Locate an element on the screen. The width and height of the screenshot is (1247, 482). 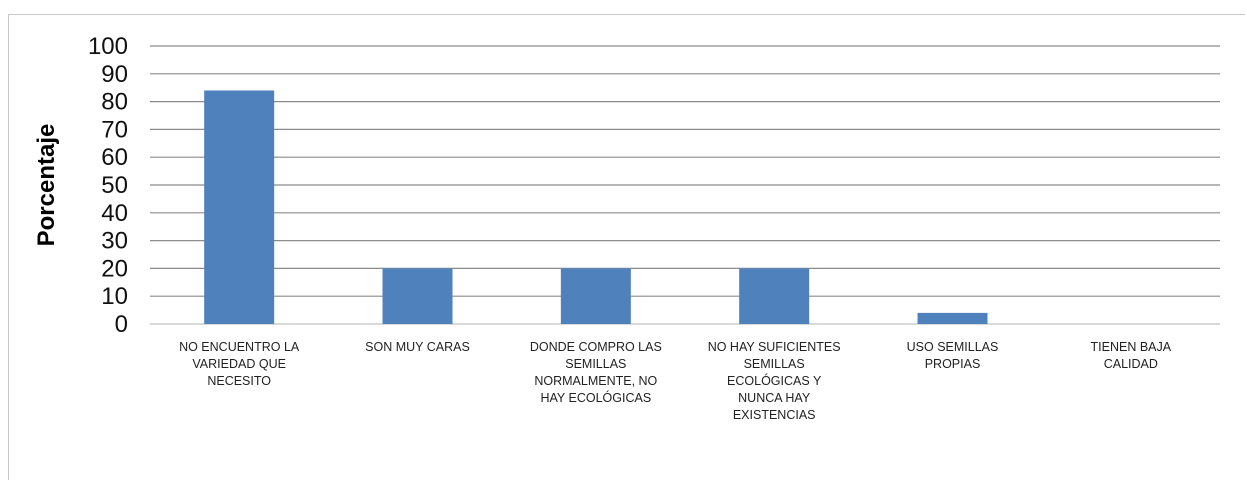
y-tick-label: 60 is located at coordinates (114, 157).